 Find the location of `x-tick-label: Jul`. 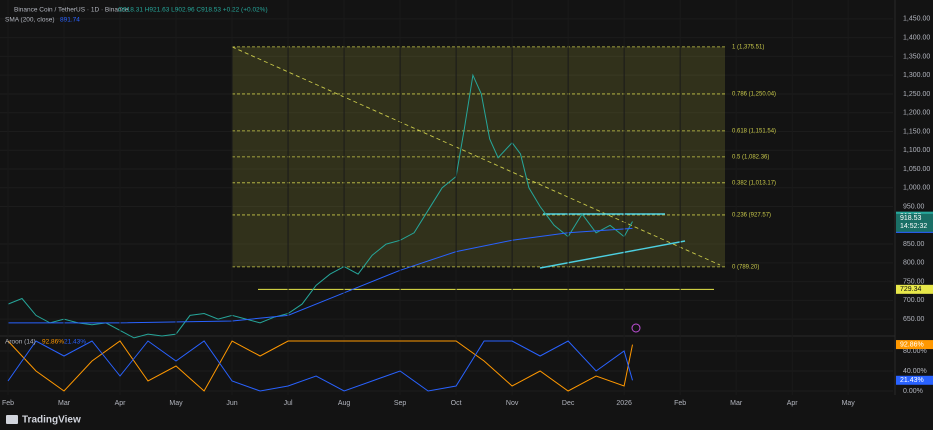

x-tick-label: Jul is located at coordinates (288, 403).